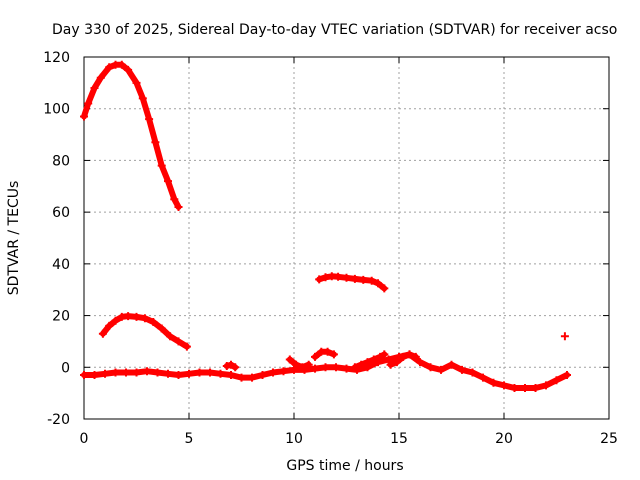  I want to click on x-tick-label: 20, so click(504, 439).